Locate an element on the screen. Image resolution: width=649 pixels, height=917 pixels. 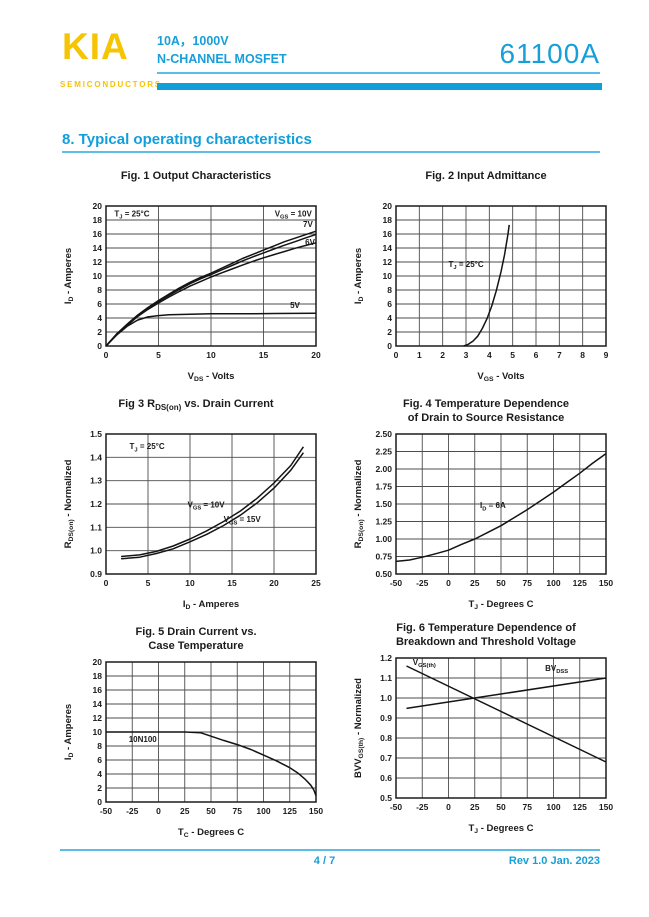
device-rating: 10A，1000V is located at coordinates (193, 41).